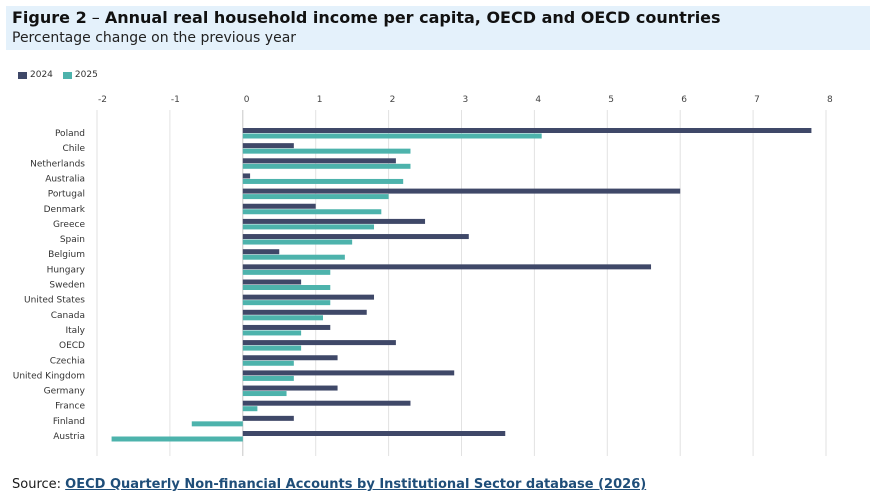  What do you see at coordinates (466, 100) in the screenshot?
I see `x-tick-label: 3` at bounding box center [466, 100].